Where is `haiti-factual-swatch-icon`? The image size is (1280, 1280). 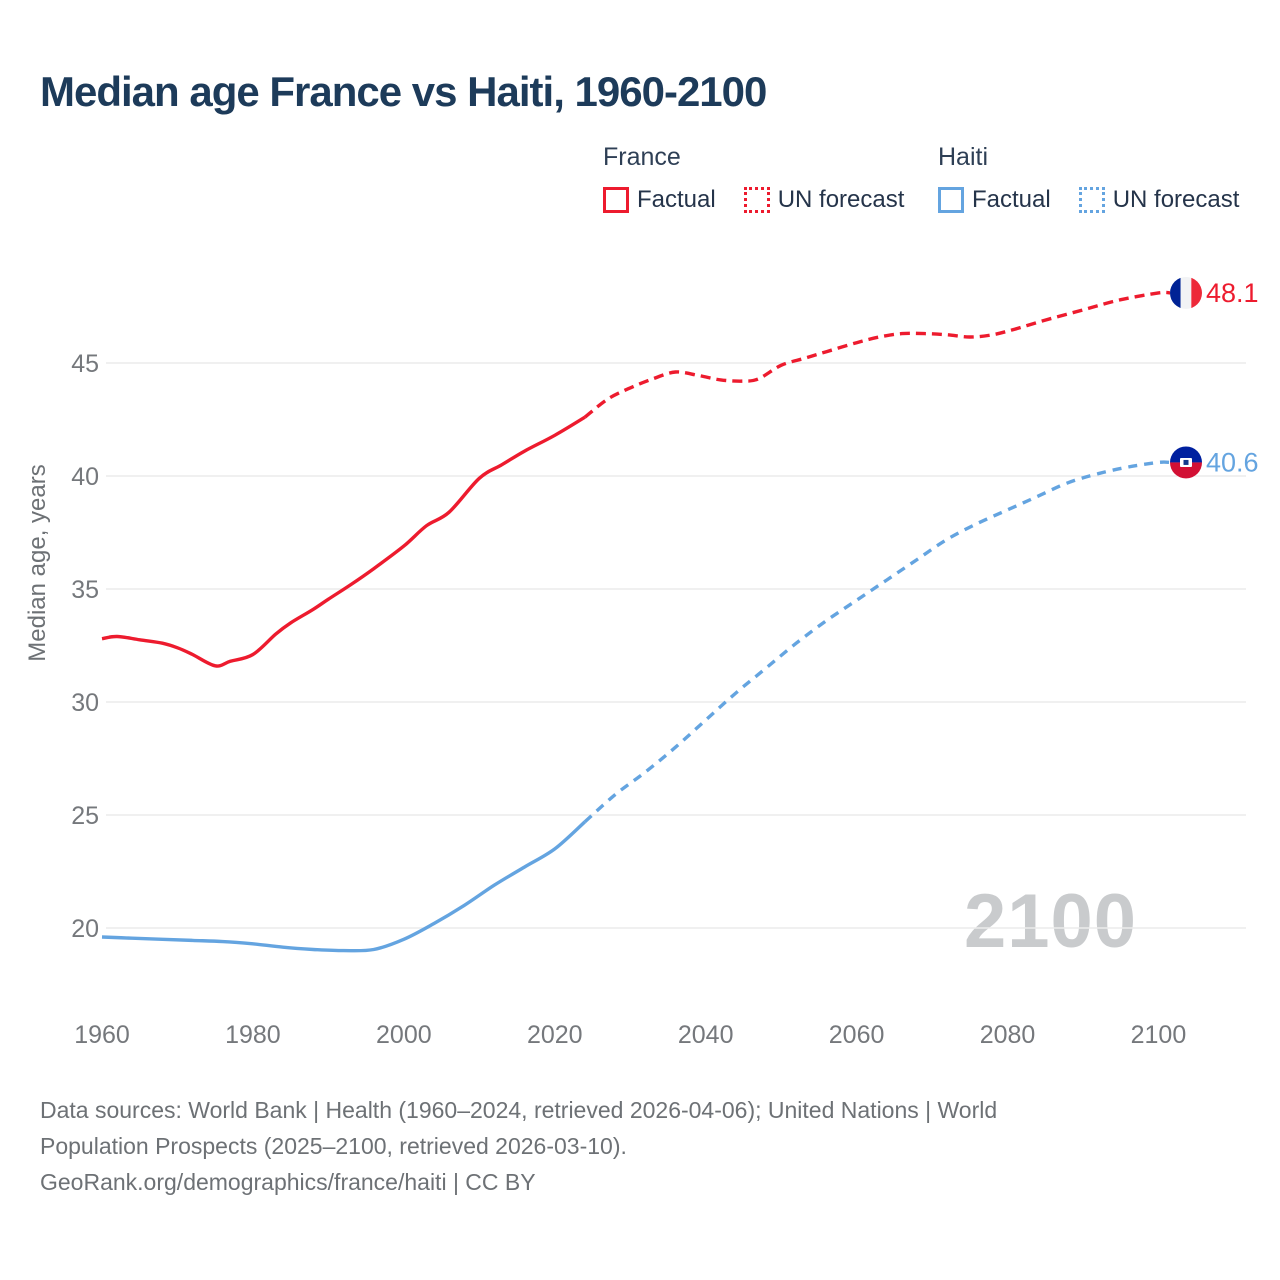 haiti-factual-swatch-icon is located at coordinates (951, 200).